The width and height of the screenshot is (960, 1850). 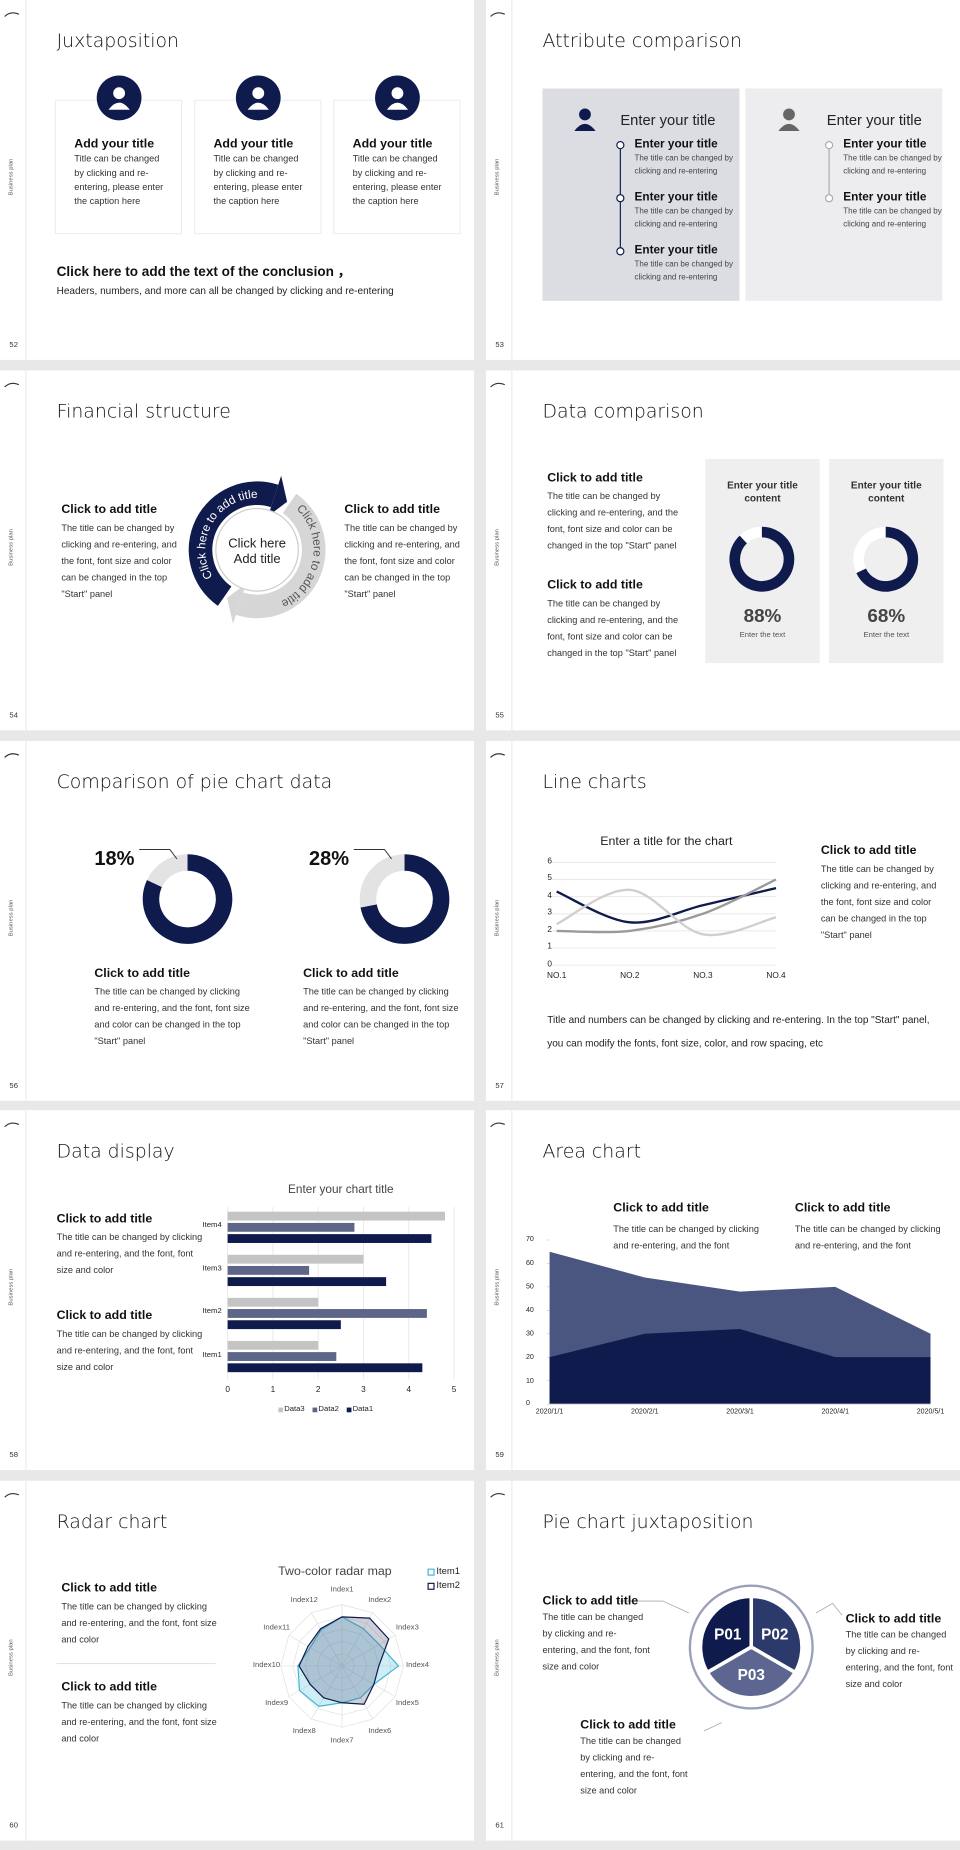 I want to click on icon-body, so click(x=789, y=127).